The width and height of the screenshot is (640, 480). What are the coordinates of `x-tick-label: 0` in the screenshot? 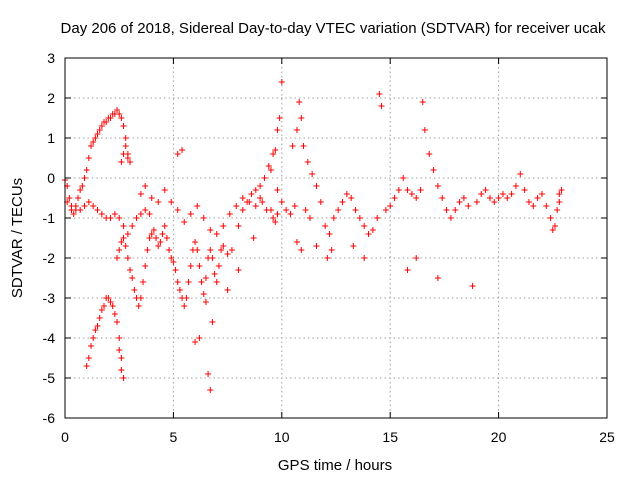 It's located at (65, 437).